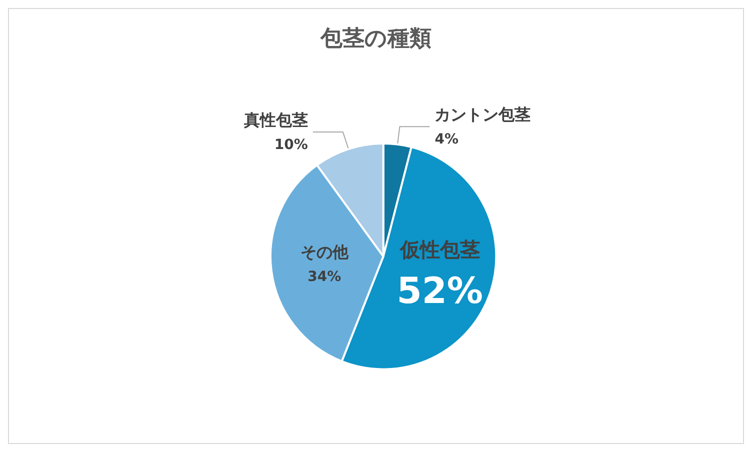  Describe the element at coordinates (439, 250) in the screenshot. I see `slice-label: 仮性包茎` at that location.